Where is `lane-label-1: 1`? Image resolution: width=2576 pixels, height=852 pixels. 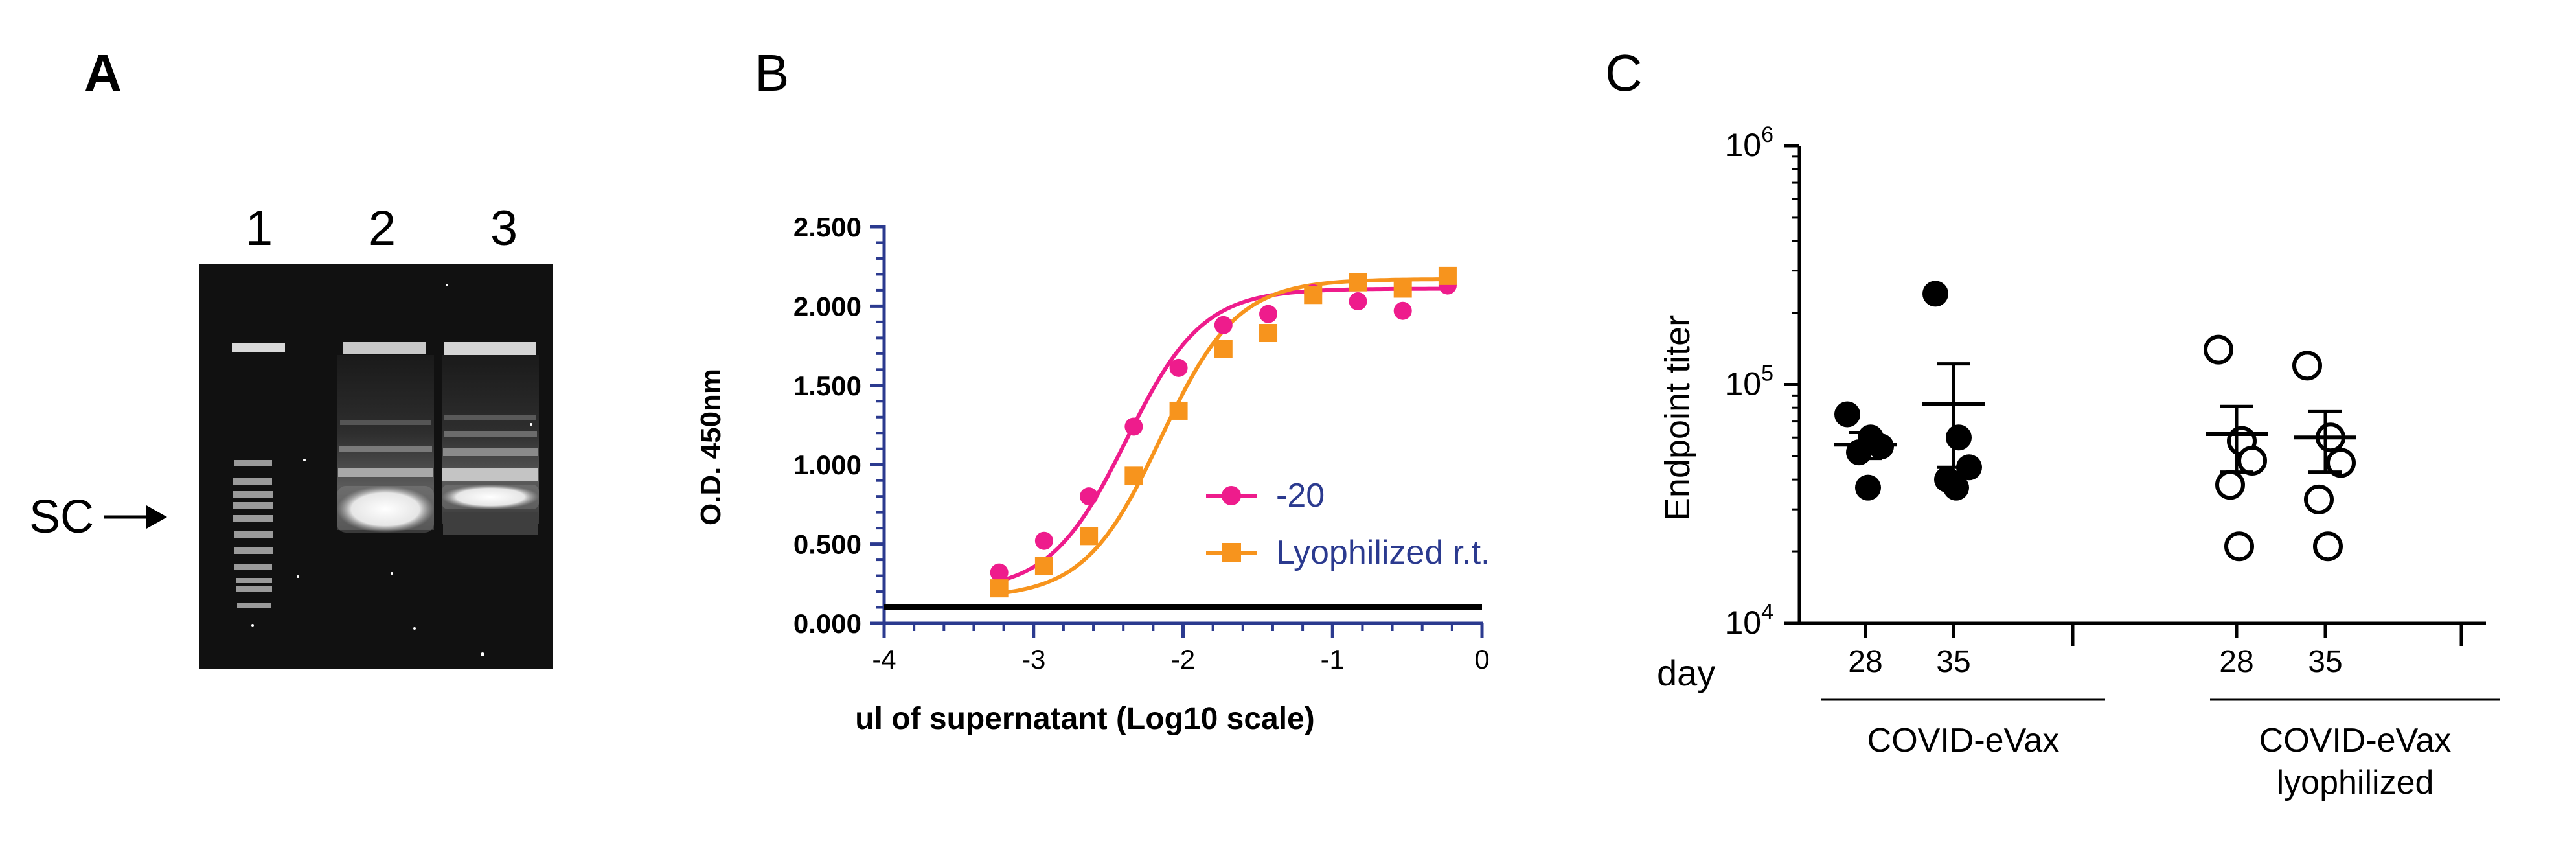 lane-label-1: 1 is located at coordinates (259, 228).